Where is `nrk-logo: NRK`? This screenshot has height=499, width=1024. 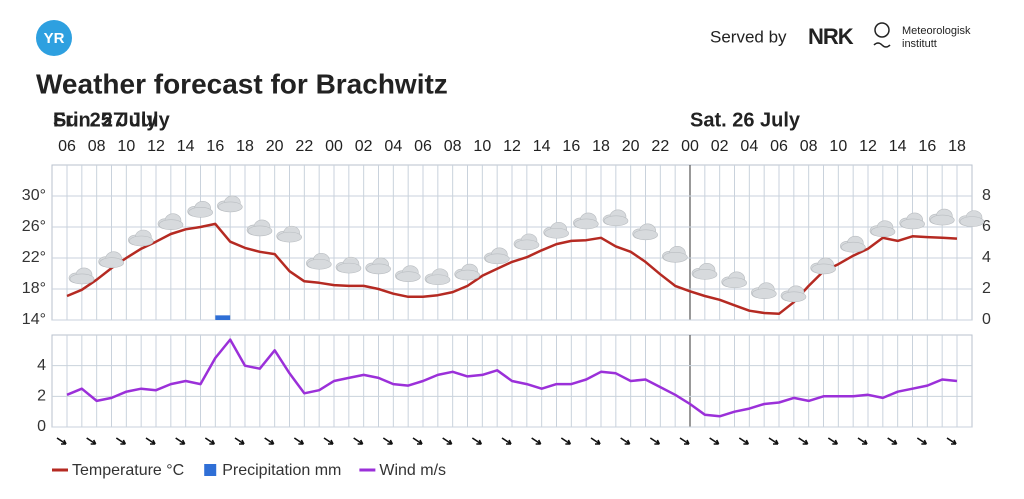 nrk-logo: NRK is located at coordinates (831, 36).